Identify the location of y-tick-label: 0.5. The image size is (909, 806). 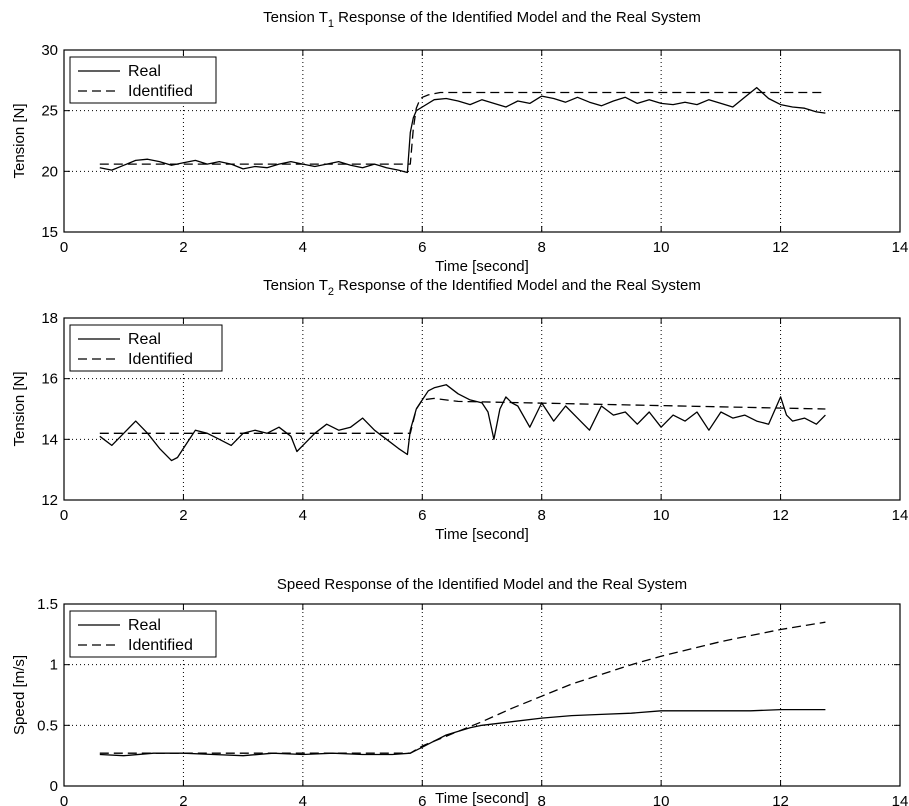
(47, 725).